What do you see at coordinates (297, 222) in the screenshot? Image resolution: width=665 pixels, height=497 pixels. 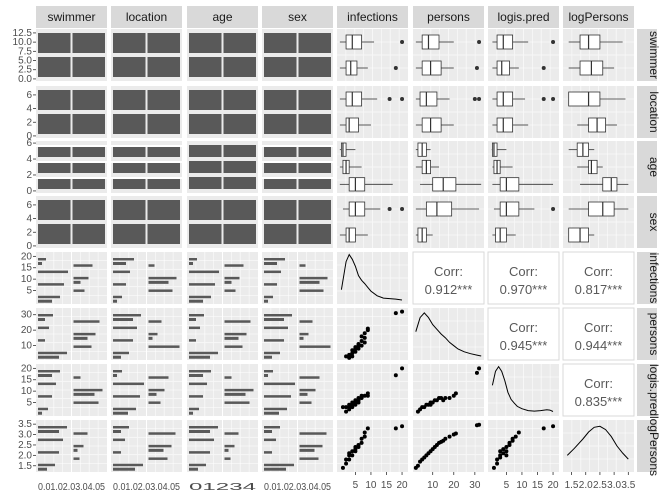 I see `panel-sex-sex` at bounding box center [297, 222].